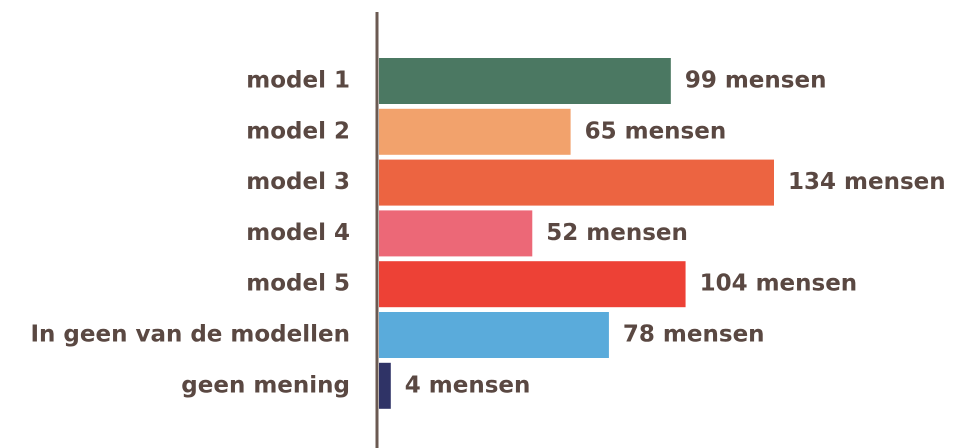 This screenshot has width=961, height=448. I want to click on category-label: model 5, so click(298, 284).